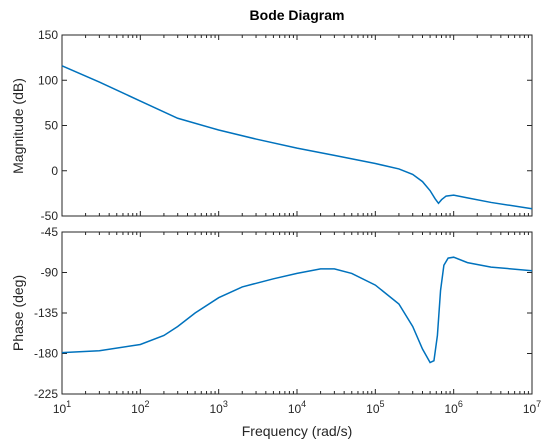  I want to click on x-tick-label: 10⁵, so click(375, 407).